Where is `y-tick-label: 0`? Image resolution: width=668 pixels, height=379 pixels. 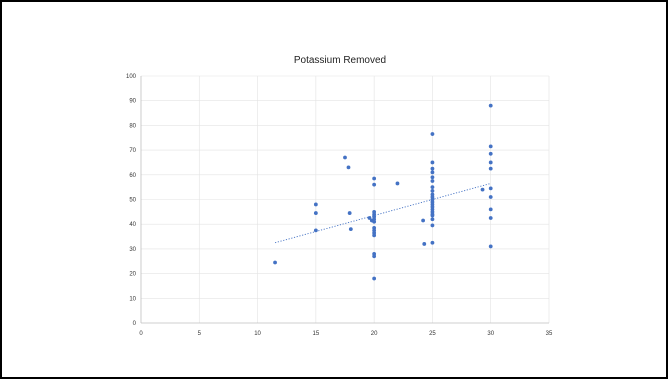 y-tick-label: 0 is located at coordinates (135, 324).